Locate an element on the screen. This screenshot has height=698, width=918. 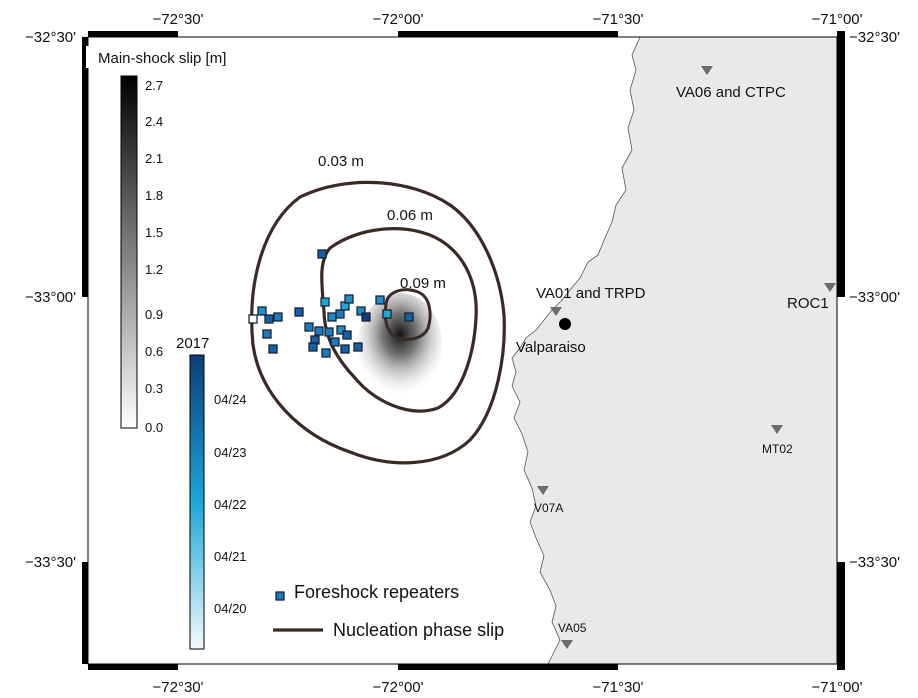
city-marker is located at coordinates (565, 324).